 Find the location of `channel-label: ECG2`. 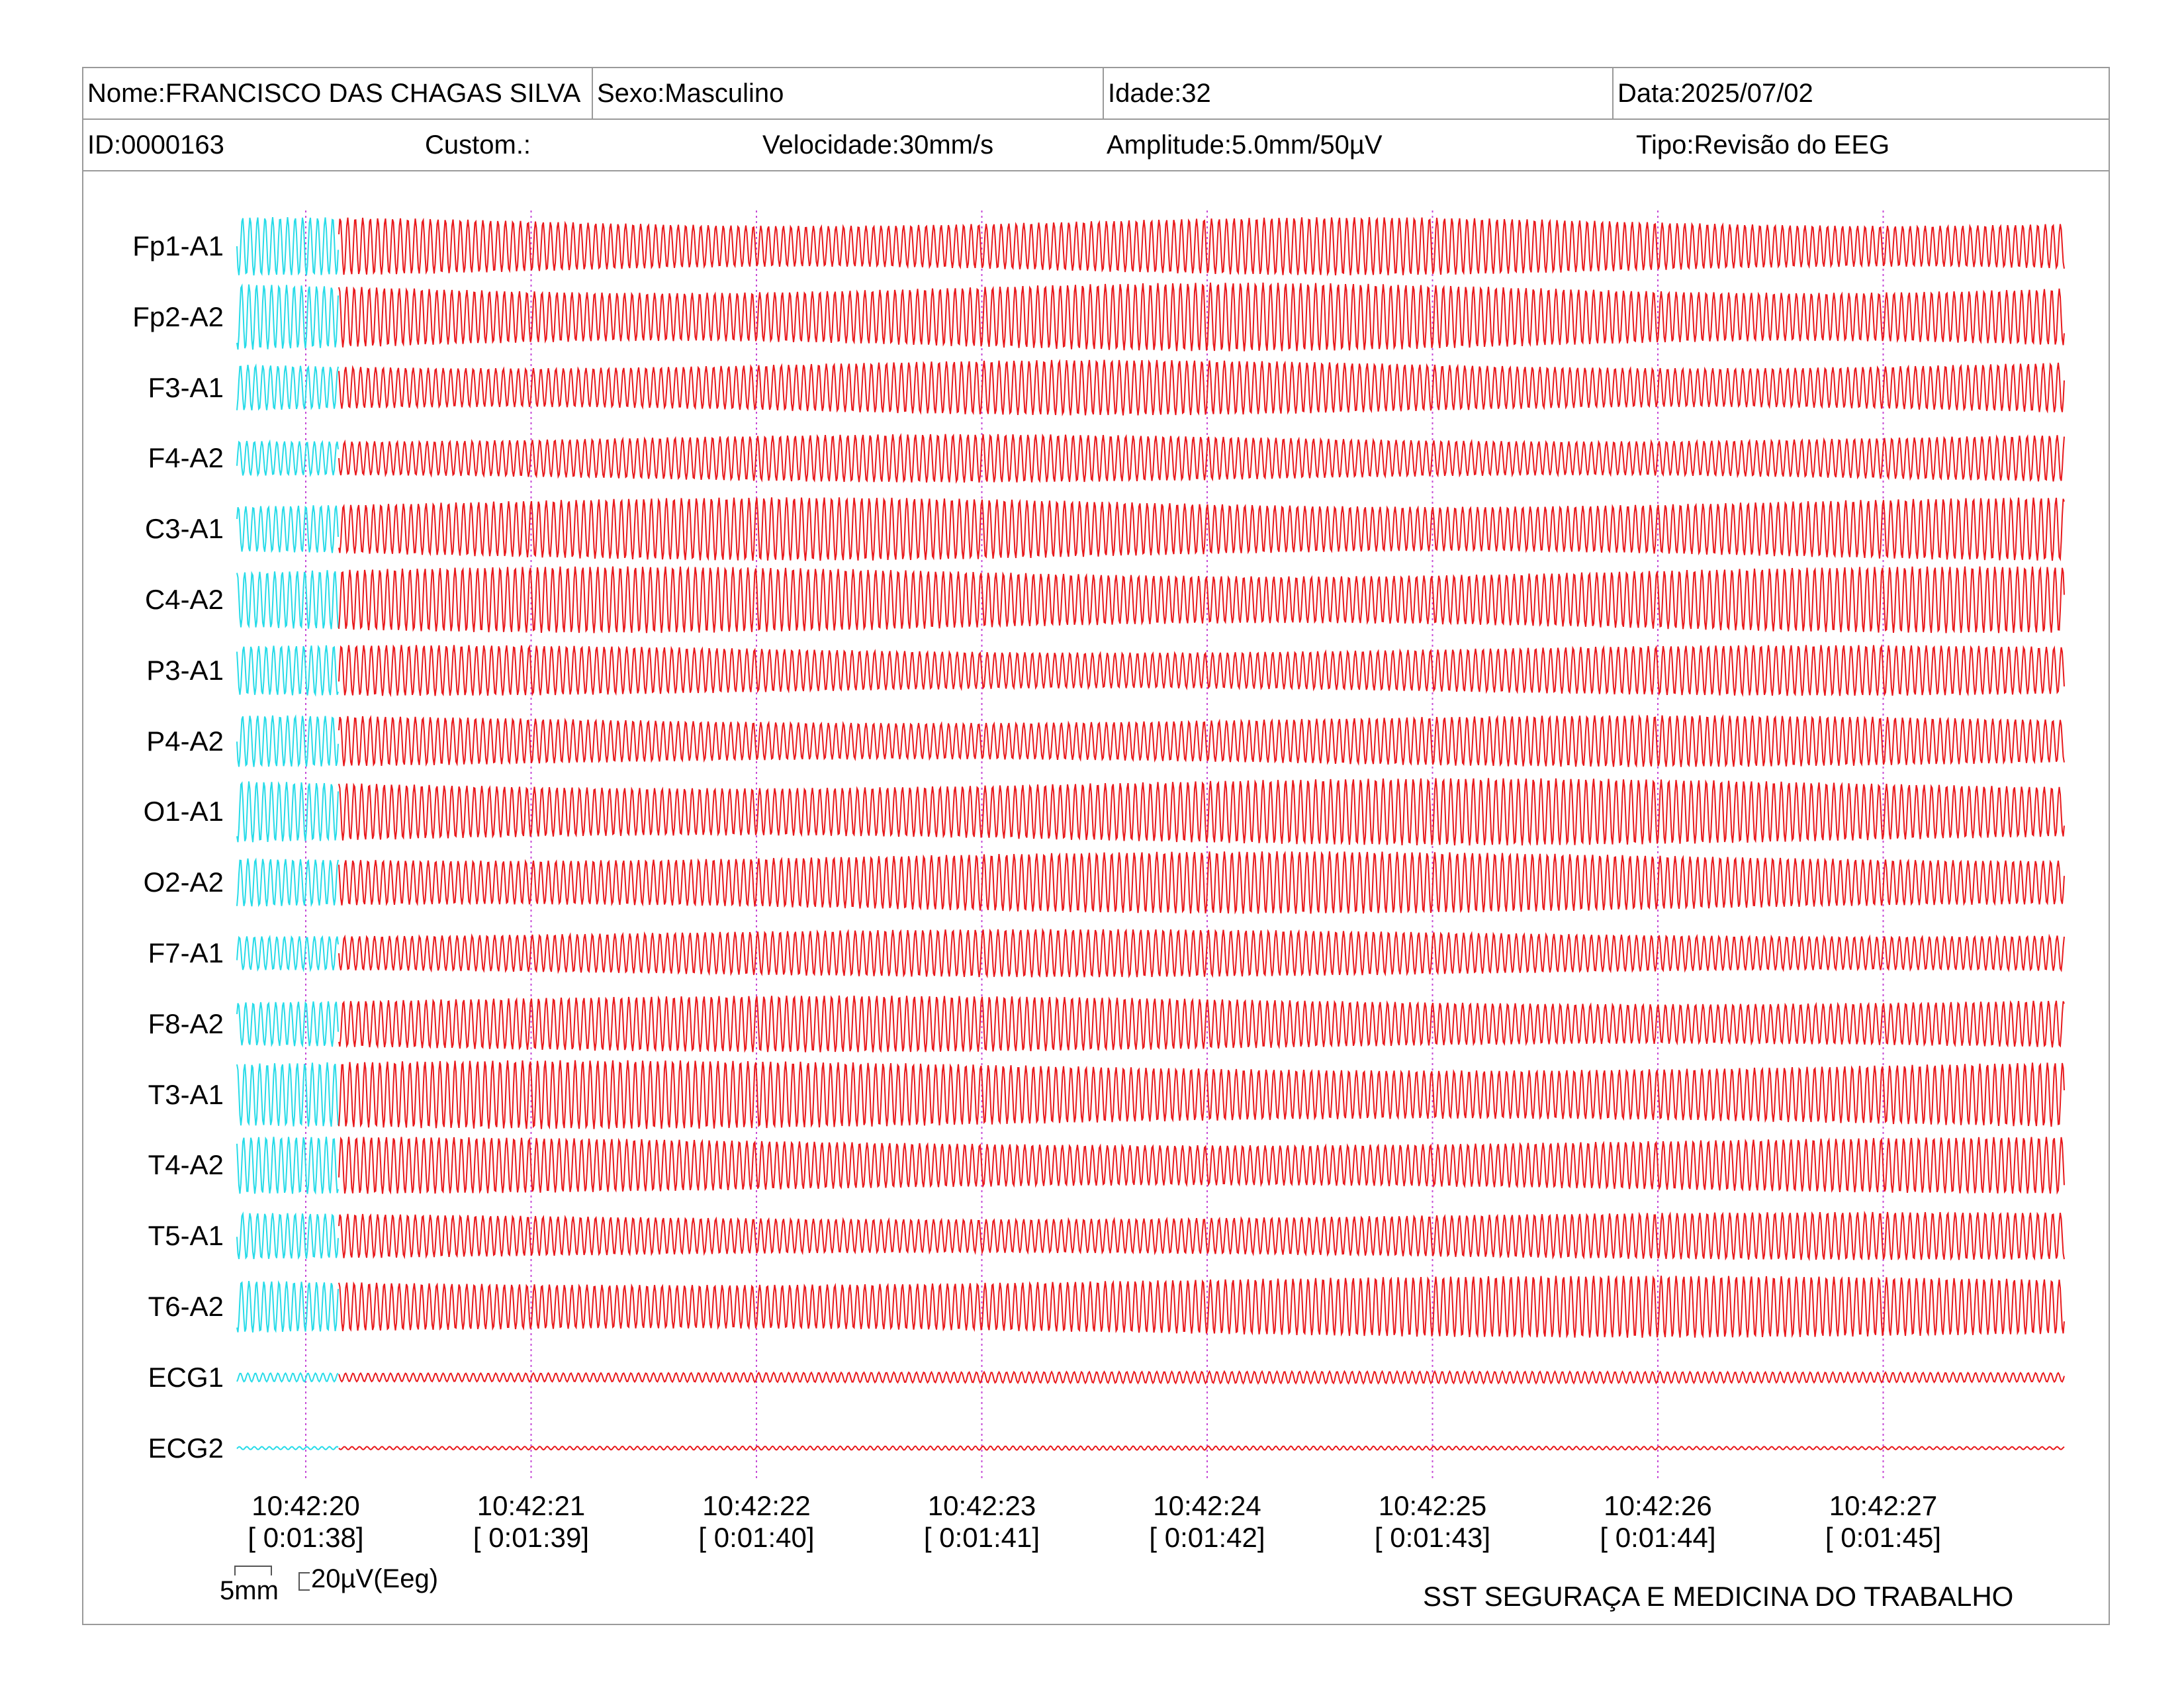

channel-label: ECG2 is located at coordinates (186, 1448).